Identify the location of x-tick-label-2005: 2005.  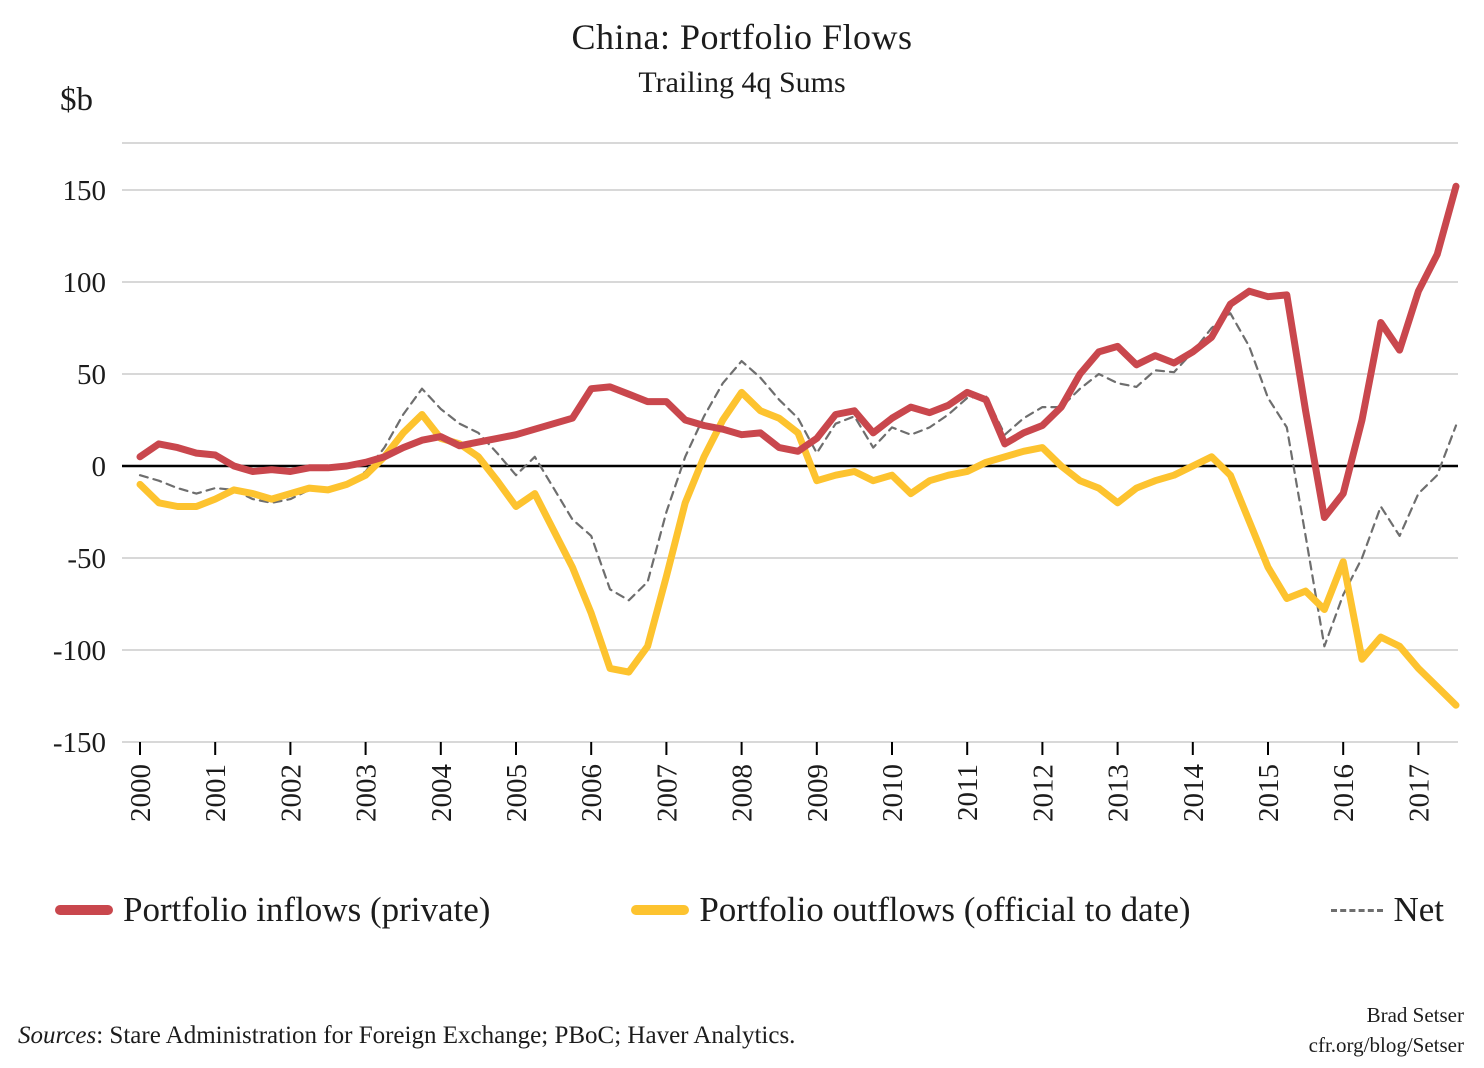
(517, 793).